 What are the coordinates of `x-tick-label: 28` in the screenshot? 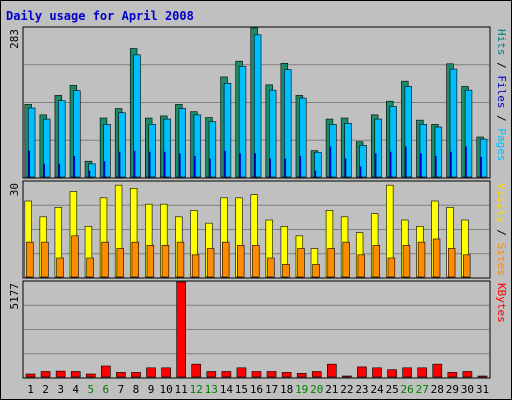 It's located at (437, 389).